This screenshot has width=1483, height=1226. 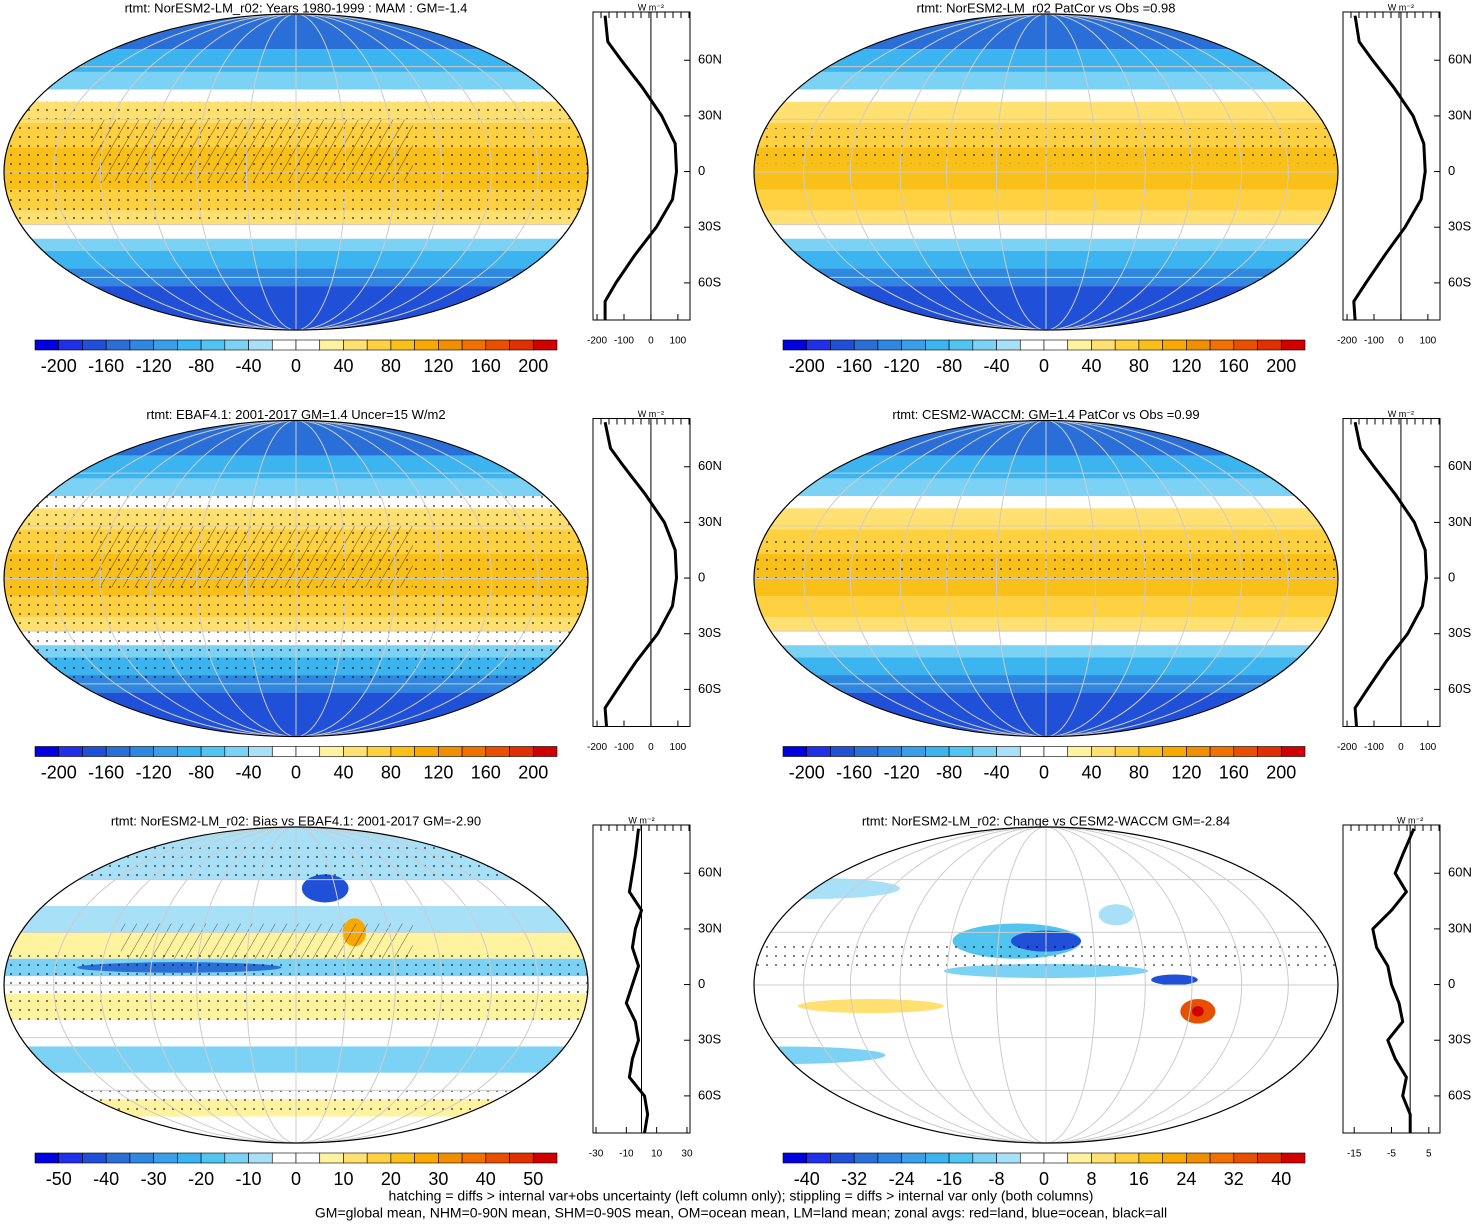 What do you see at coordinates (1429, 1154) in the screenshot?
I see `x-tick-label: 5` at bounding box center [1429, 1154].